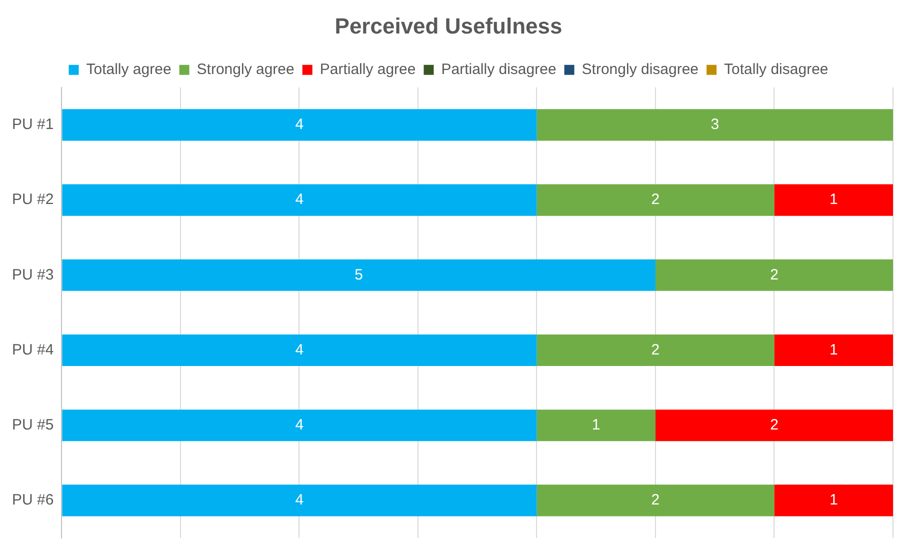 Image resolution: width=917 pixels, height=555 pixels. I want to click on legend-label: Strongly disagree, so click(640, 69).